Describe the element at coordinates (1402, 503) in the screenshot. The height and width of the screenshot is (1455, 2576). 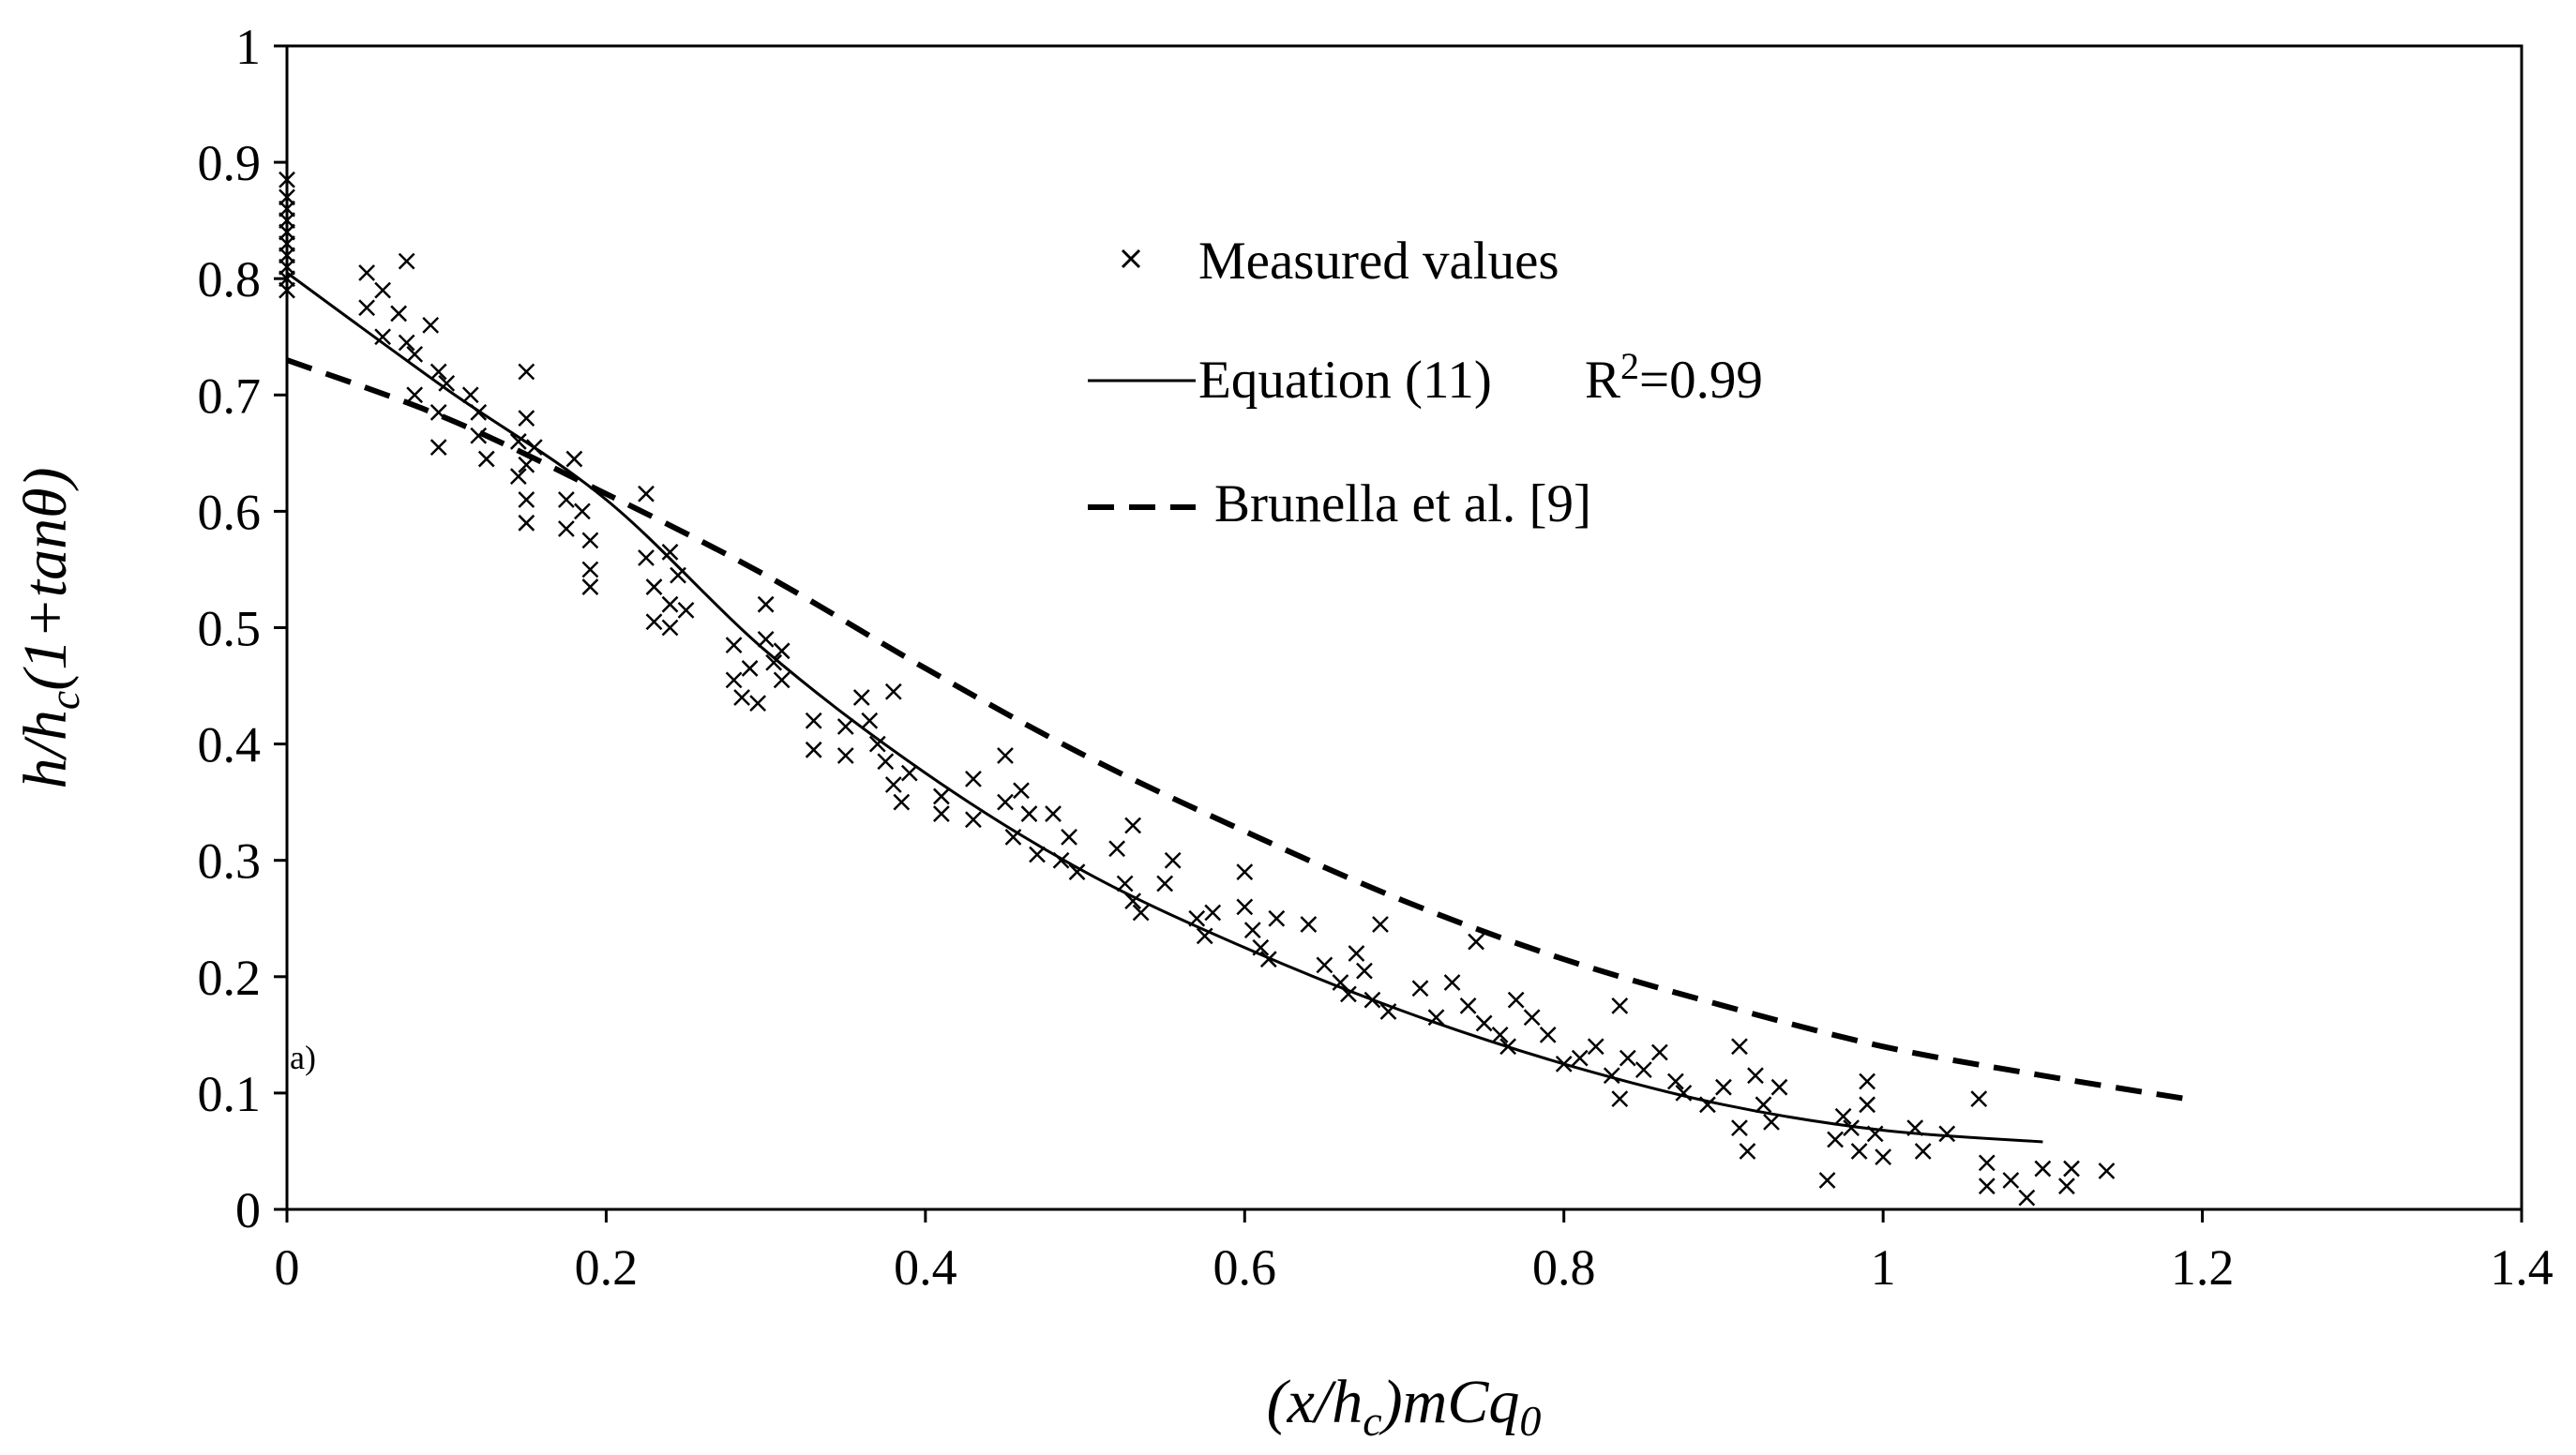
I see `legend-brunella-label: Brunella et al. [9]` at that location.